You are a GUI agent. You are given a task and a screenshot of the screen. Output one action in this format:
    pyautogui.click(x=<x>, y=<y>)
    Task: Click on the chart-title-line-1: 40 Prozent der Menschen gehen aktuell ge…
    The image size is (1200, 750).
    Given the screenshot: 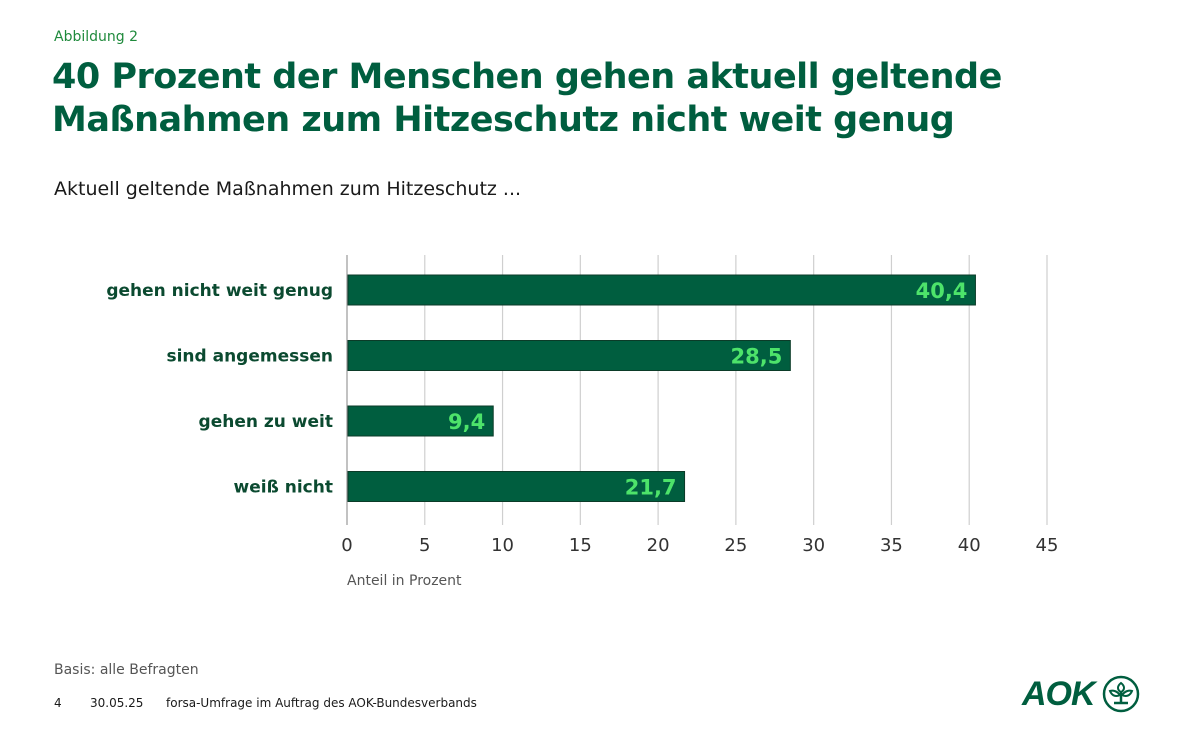 What is the action you would take?
    pyautogui.click(x=527, y=77)
    